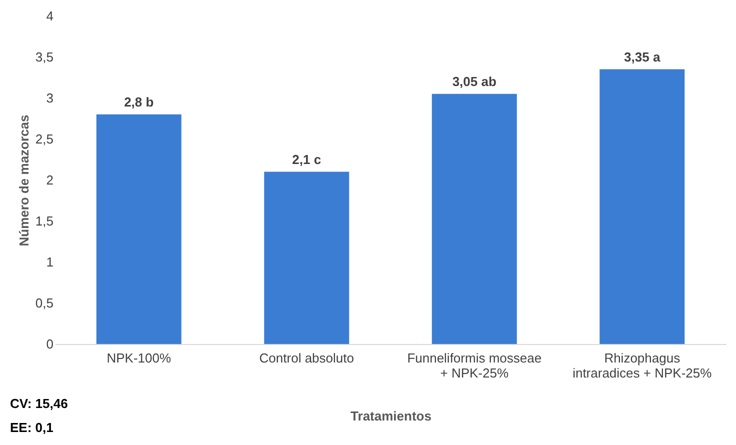 This screenshot has height=445, width=736. Describe the element at coordinates (50, 98) in the screenshot. I see `y-tick-label: 3` at that location.